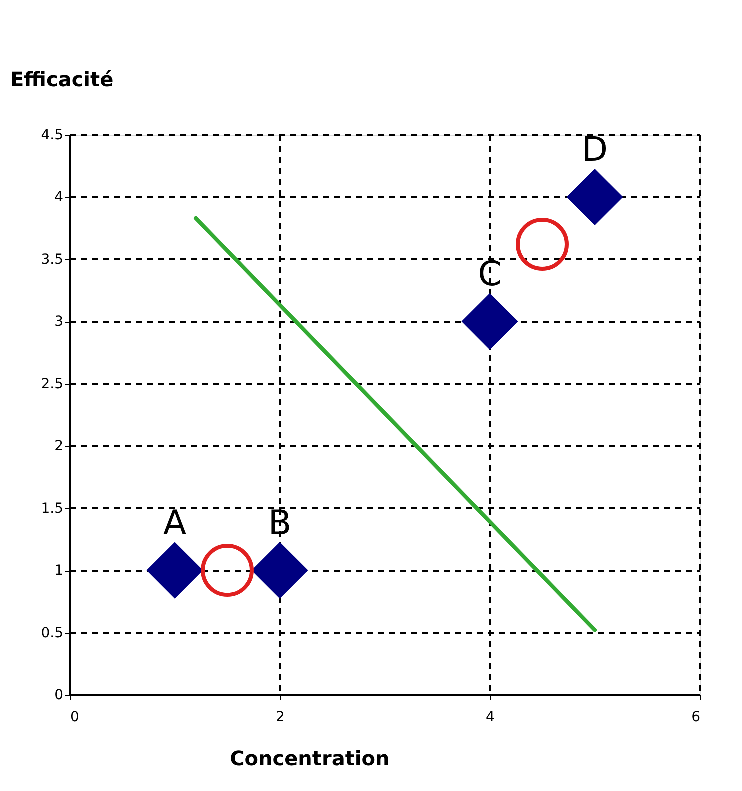 This screenshot has width=742, height=791. What do you see at coordinates (59, 696) in the screenshot?
I see `y-tick-label: 0` at bounding box center [59, 696].